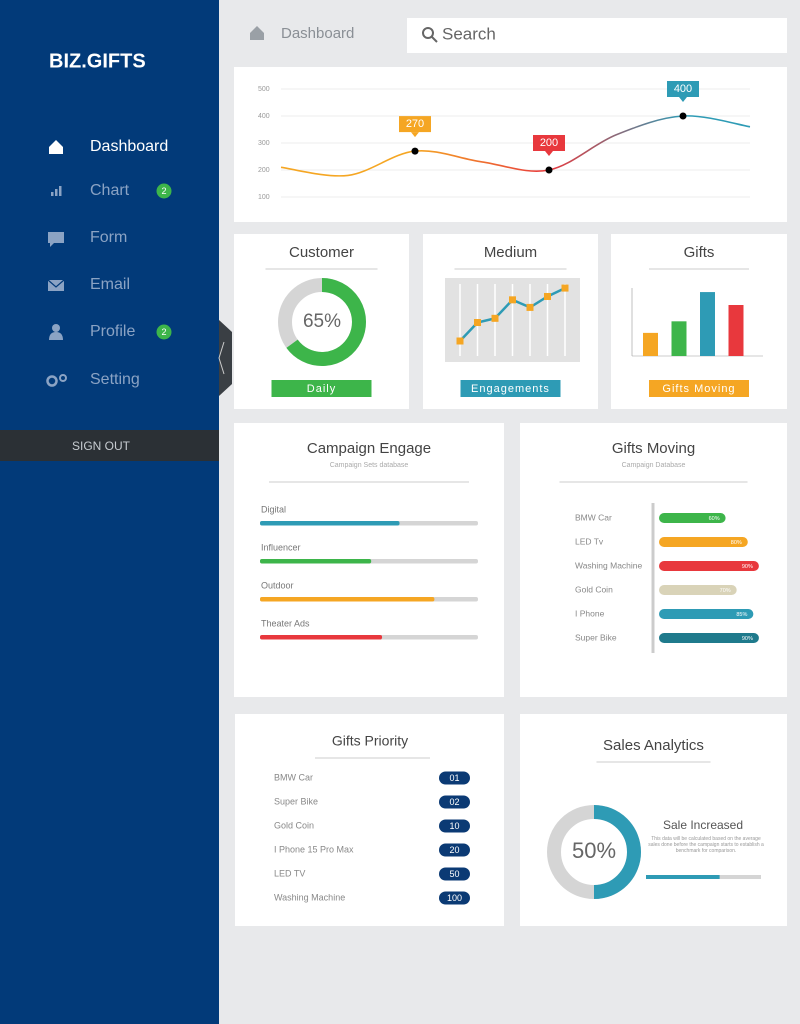 Image resolution: width=800 pixels, height=1024 pixels. I want to click on breadcrumb: Dashboard, so click(317, 33).